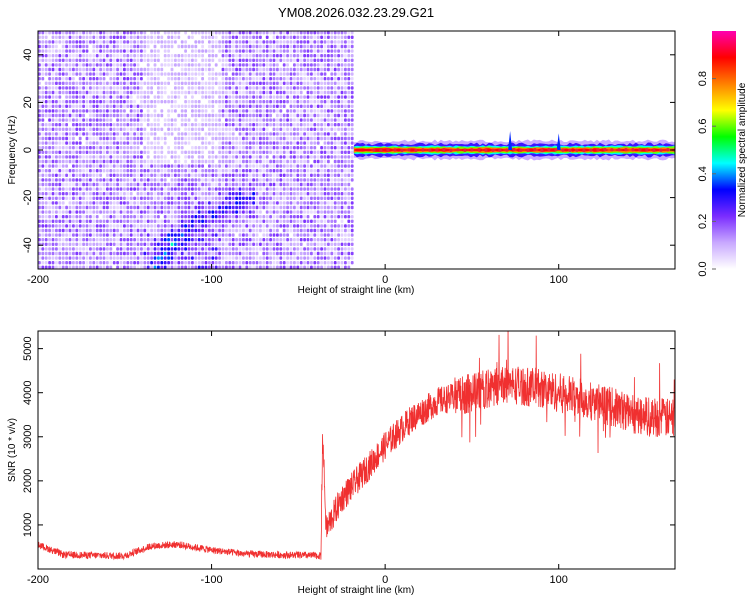  I want to click on y-tick-label: 3000, so click(28, 437).